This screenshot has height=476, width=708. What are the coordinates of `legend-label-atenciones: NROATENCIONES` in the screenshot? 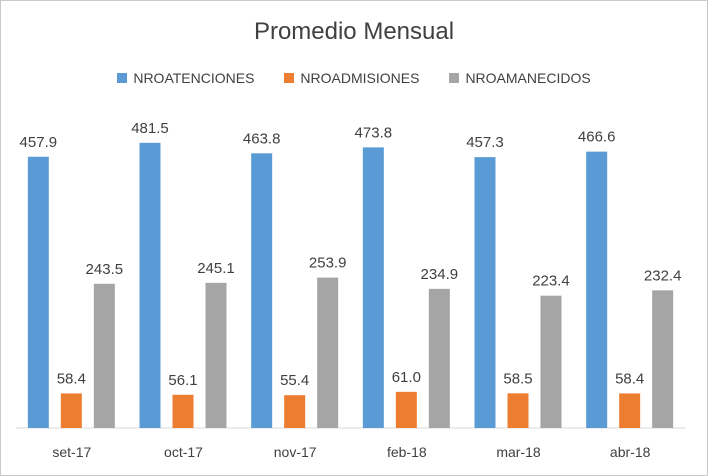 It's located at (194, 78).